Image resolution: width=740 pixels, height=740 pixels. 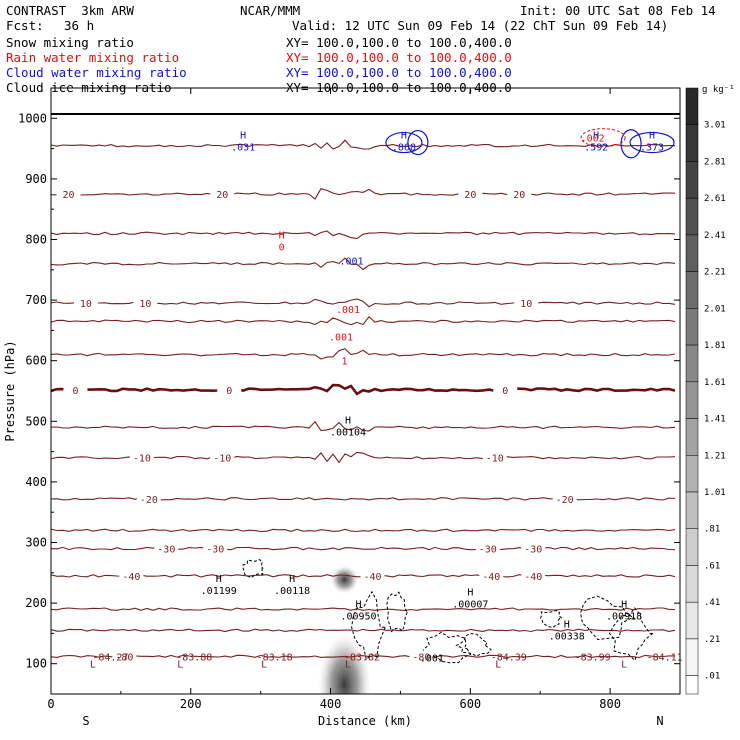 I want to click on y-tick-label: 100, so click(x=36, y=664).